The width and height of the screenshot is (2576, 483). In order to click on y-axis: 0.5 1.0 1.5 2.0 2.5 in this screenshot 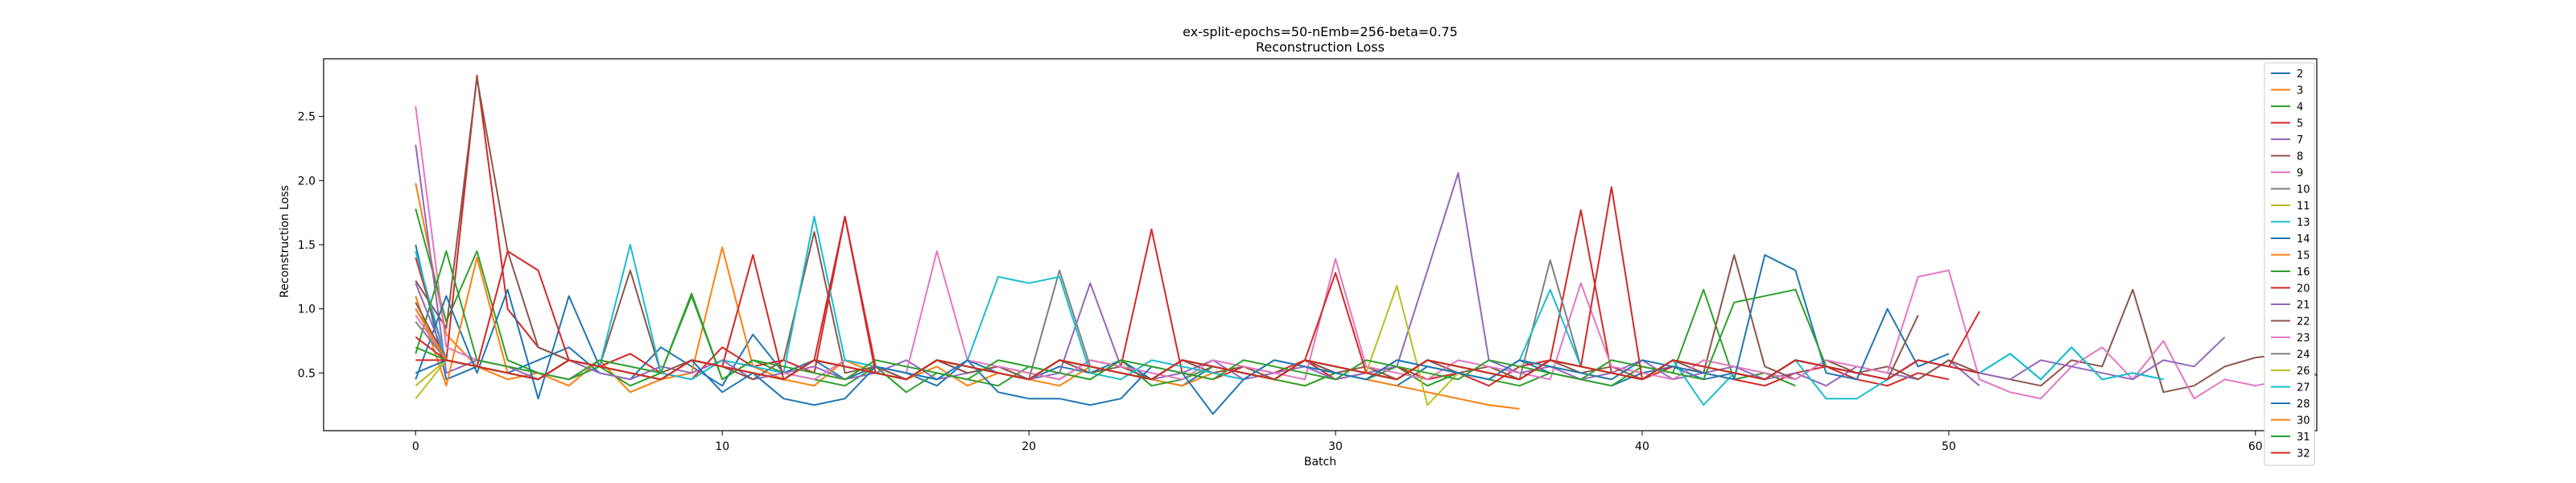, I will do `click(311, 245)`.